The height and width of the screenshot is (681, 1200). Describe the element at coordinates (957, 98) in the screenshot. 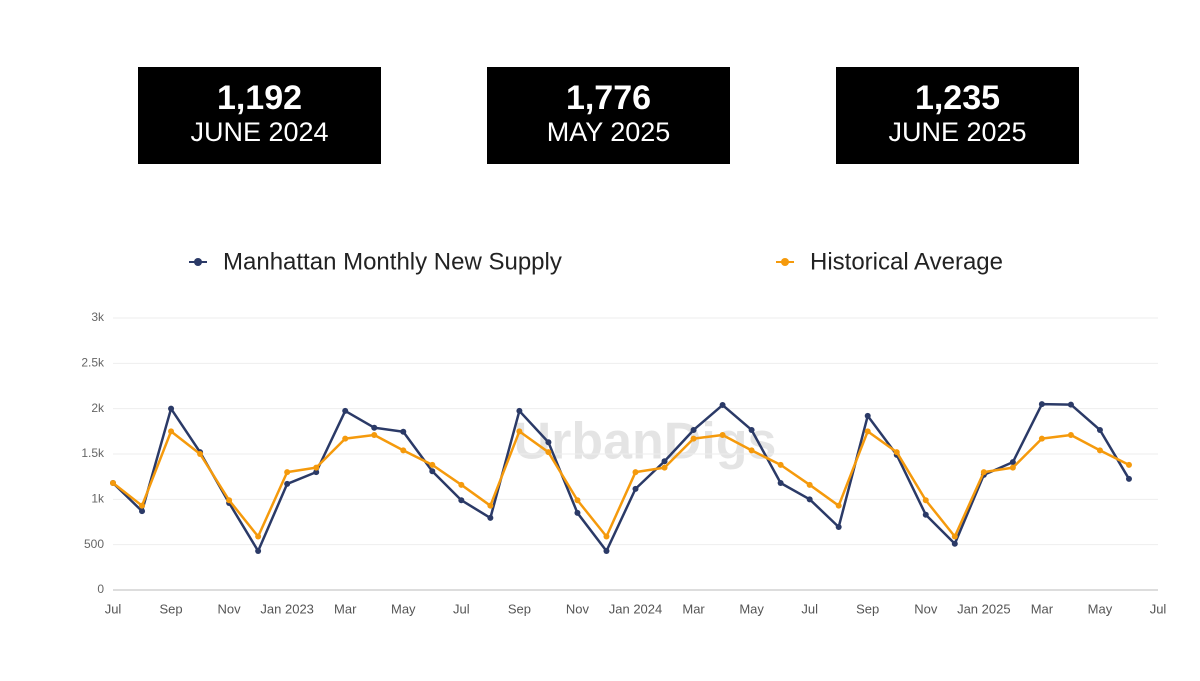

I see `kpi-value: 1,235` at that location.